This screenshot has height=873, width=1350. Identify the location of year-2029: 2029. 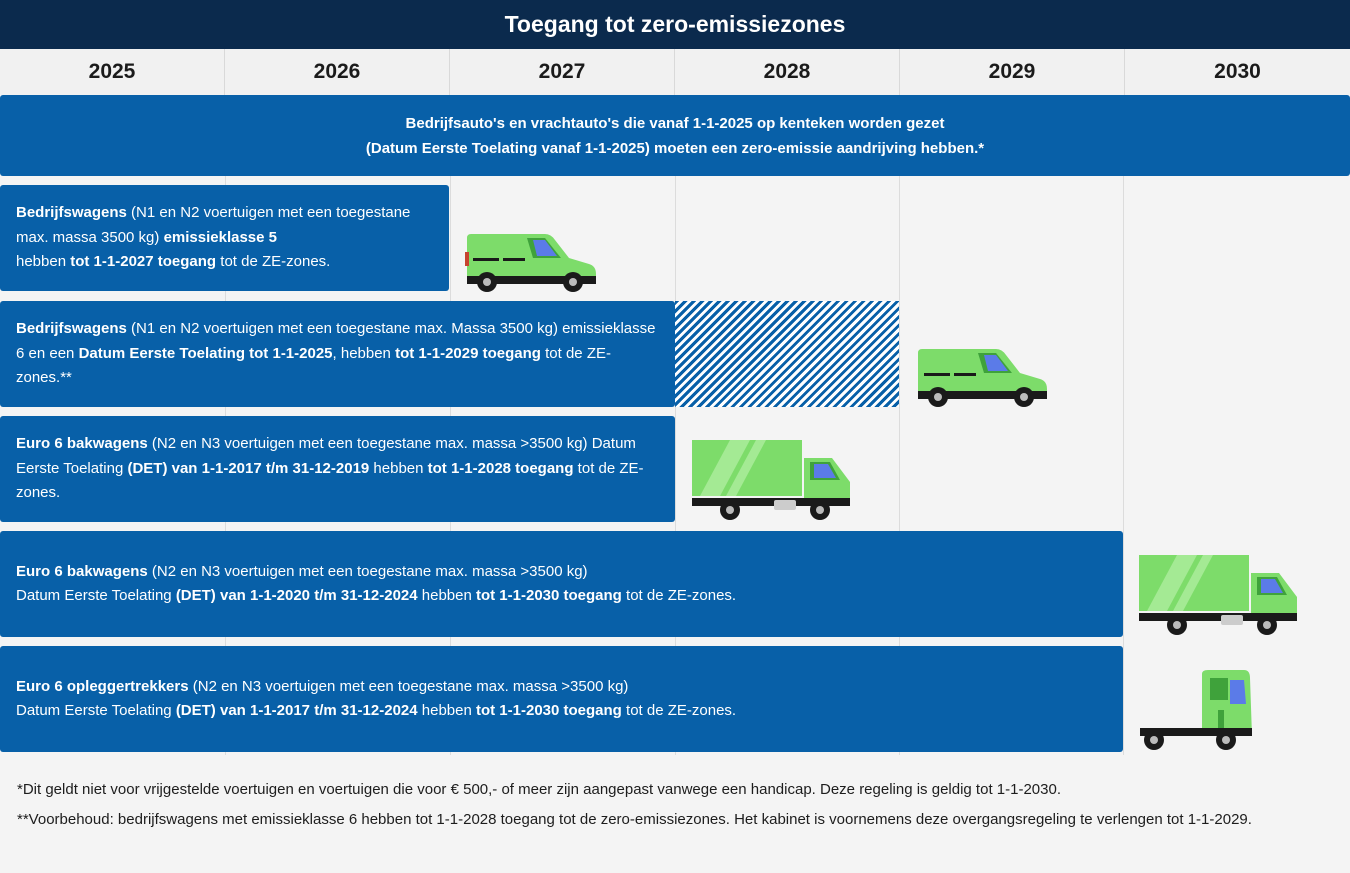
(1012, 72).